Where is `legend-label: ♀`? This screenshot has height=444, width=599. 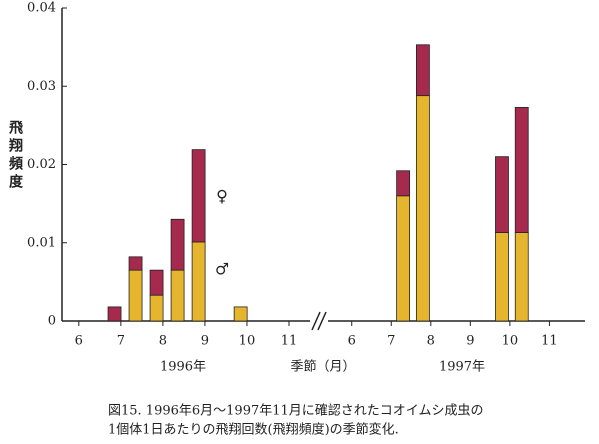 legend-label: ♀ is located at coordinates (222, 196).